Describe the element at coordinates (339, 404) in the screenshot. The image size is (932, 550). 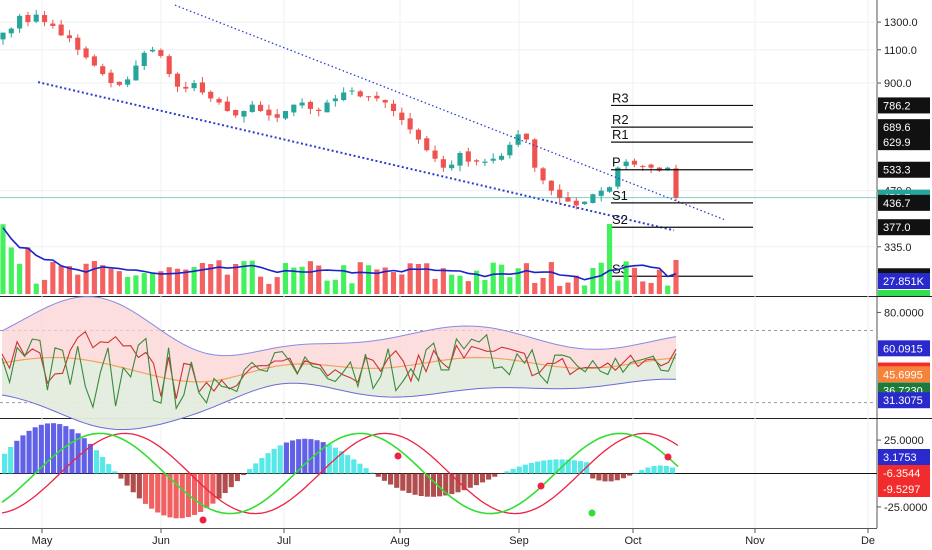
I see `bollinger-lower-line` at that location.